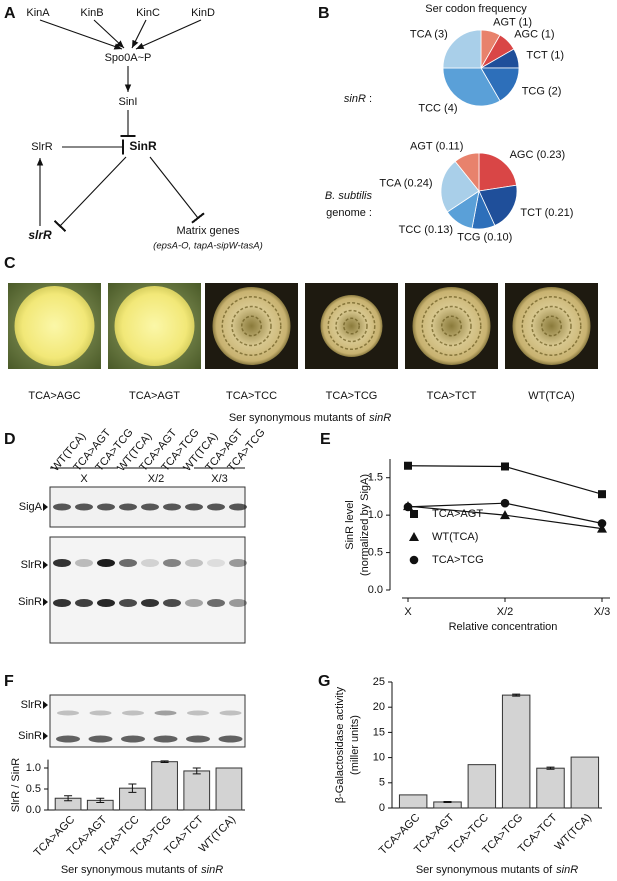  Describe the element at coordinates (408, 612) in the screenshot. I see `x-tick-label: X` at that location.